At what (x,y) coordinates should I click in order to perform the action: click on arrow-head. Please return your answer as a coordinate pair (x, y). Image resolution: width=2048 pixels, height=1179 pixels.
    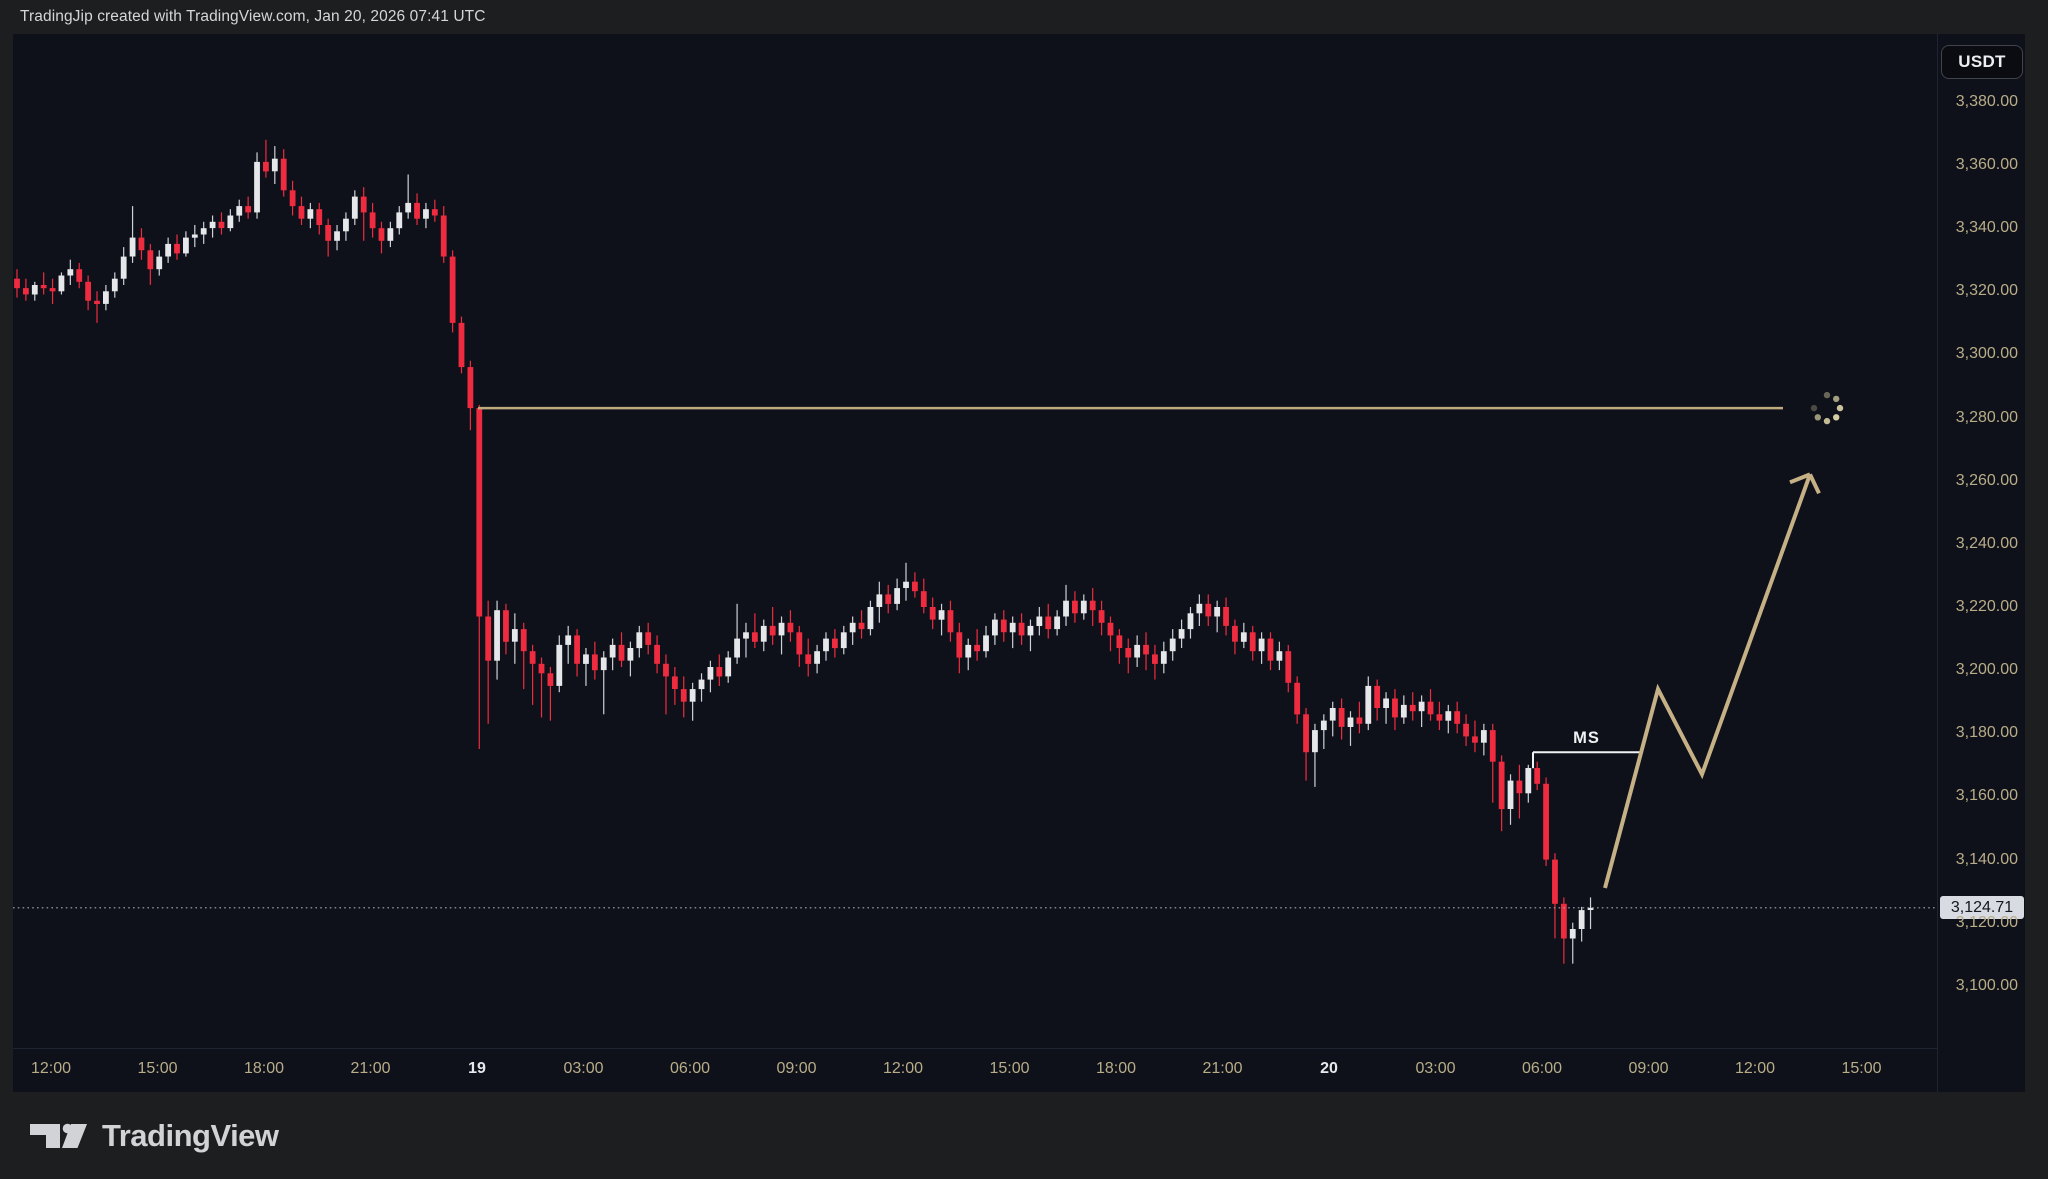
    Looking at the image, I should click on (1800, 478).